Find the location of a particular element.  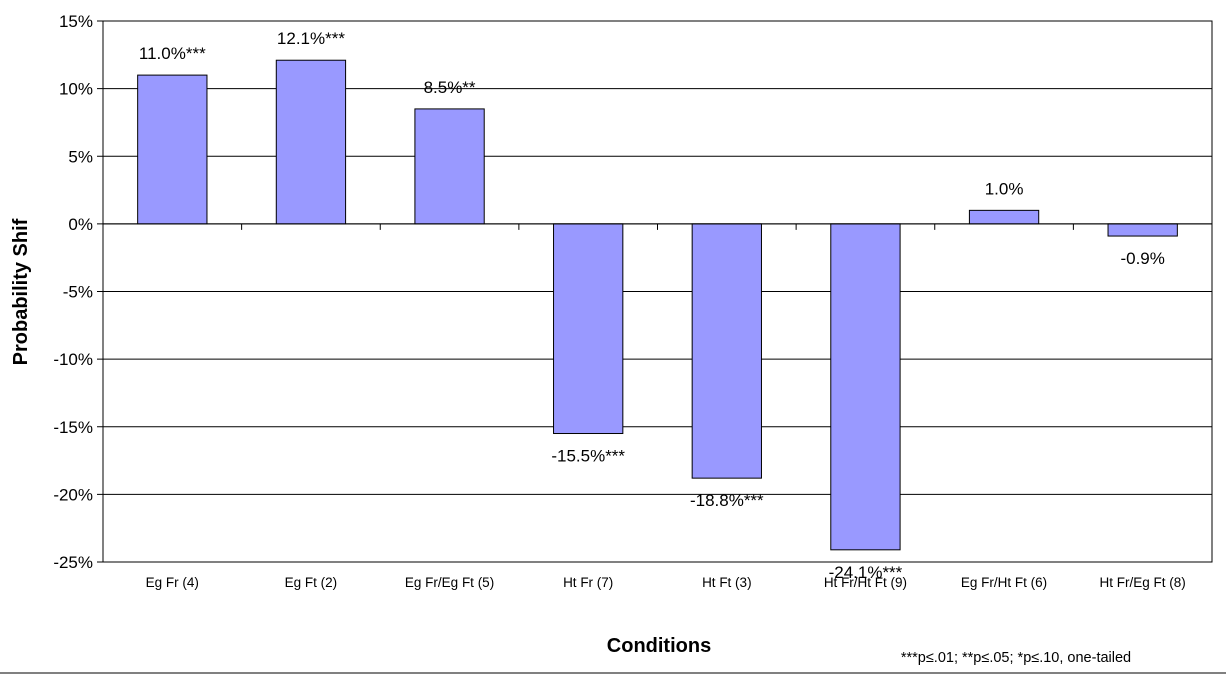

category-label: Eg Fr/Ht Ft (6) is located at coordinates (1004, 582).